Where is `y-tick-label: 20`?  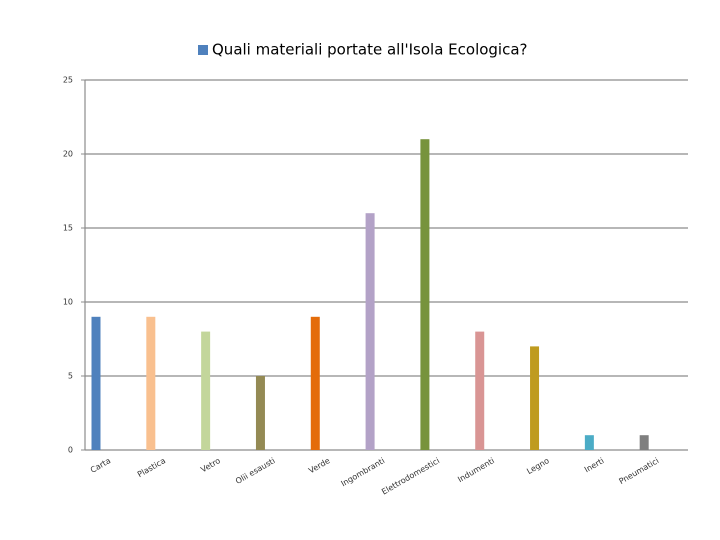
y-tick-label: 20 is located at coordinates (68, 154).